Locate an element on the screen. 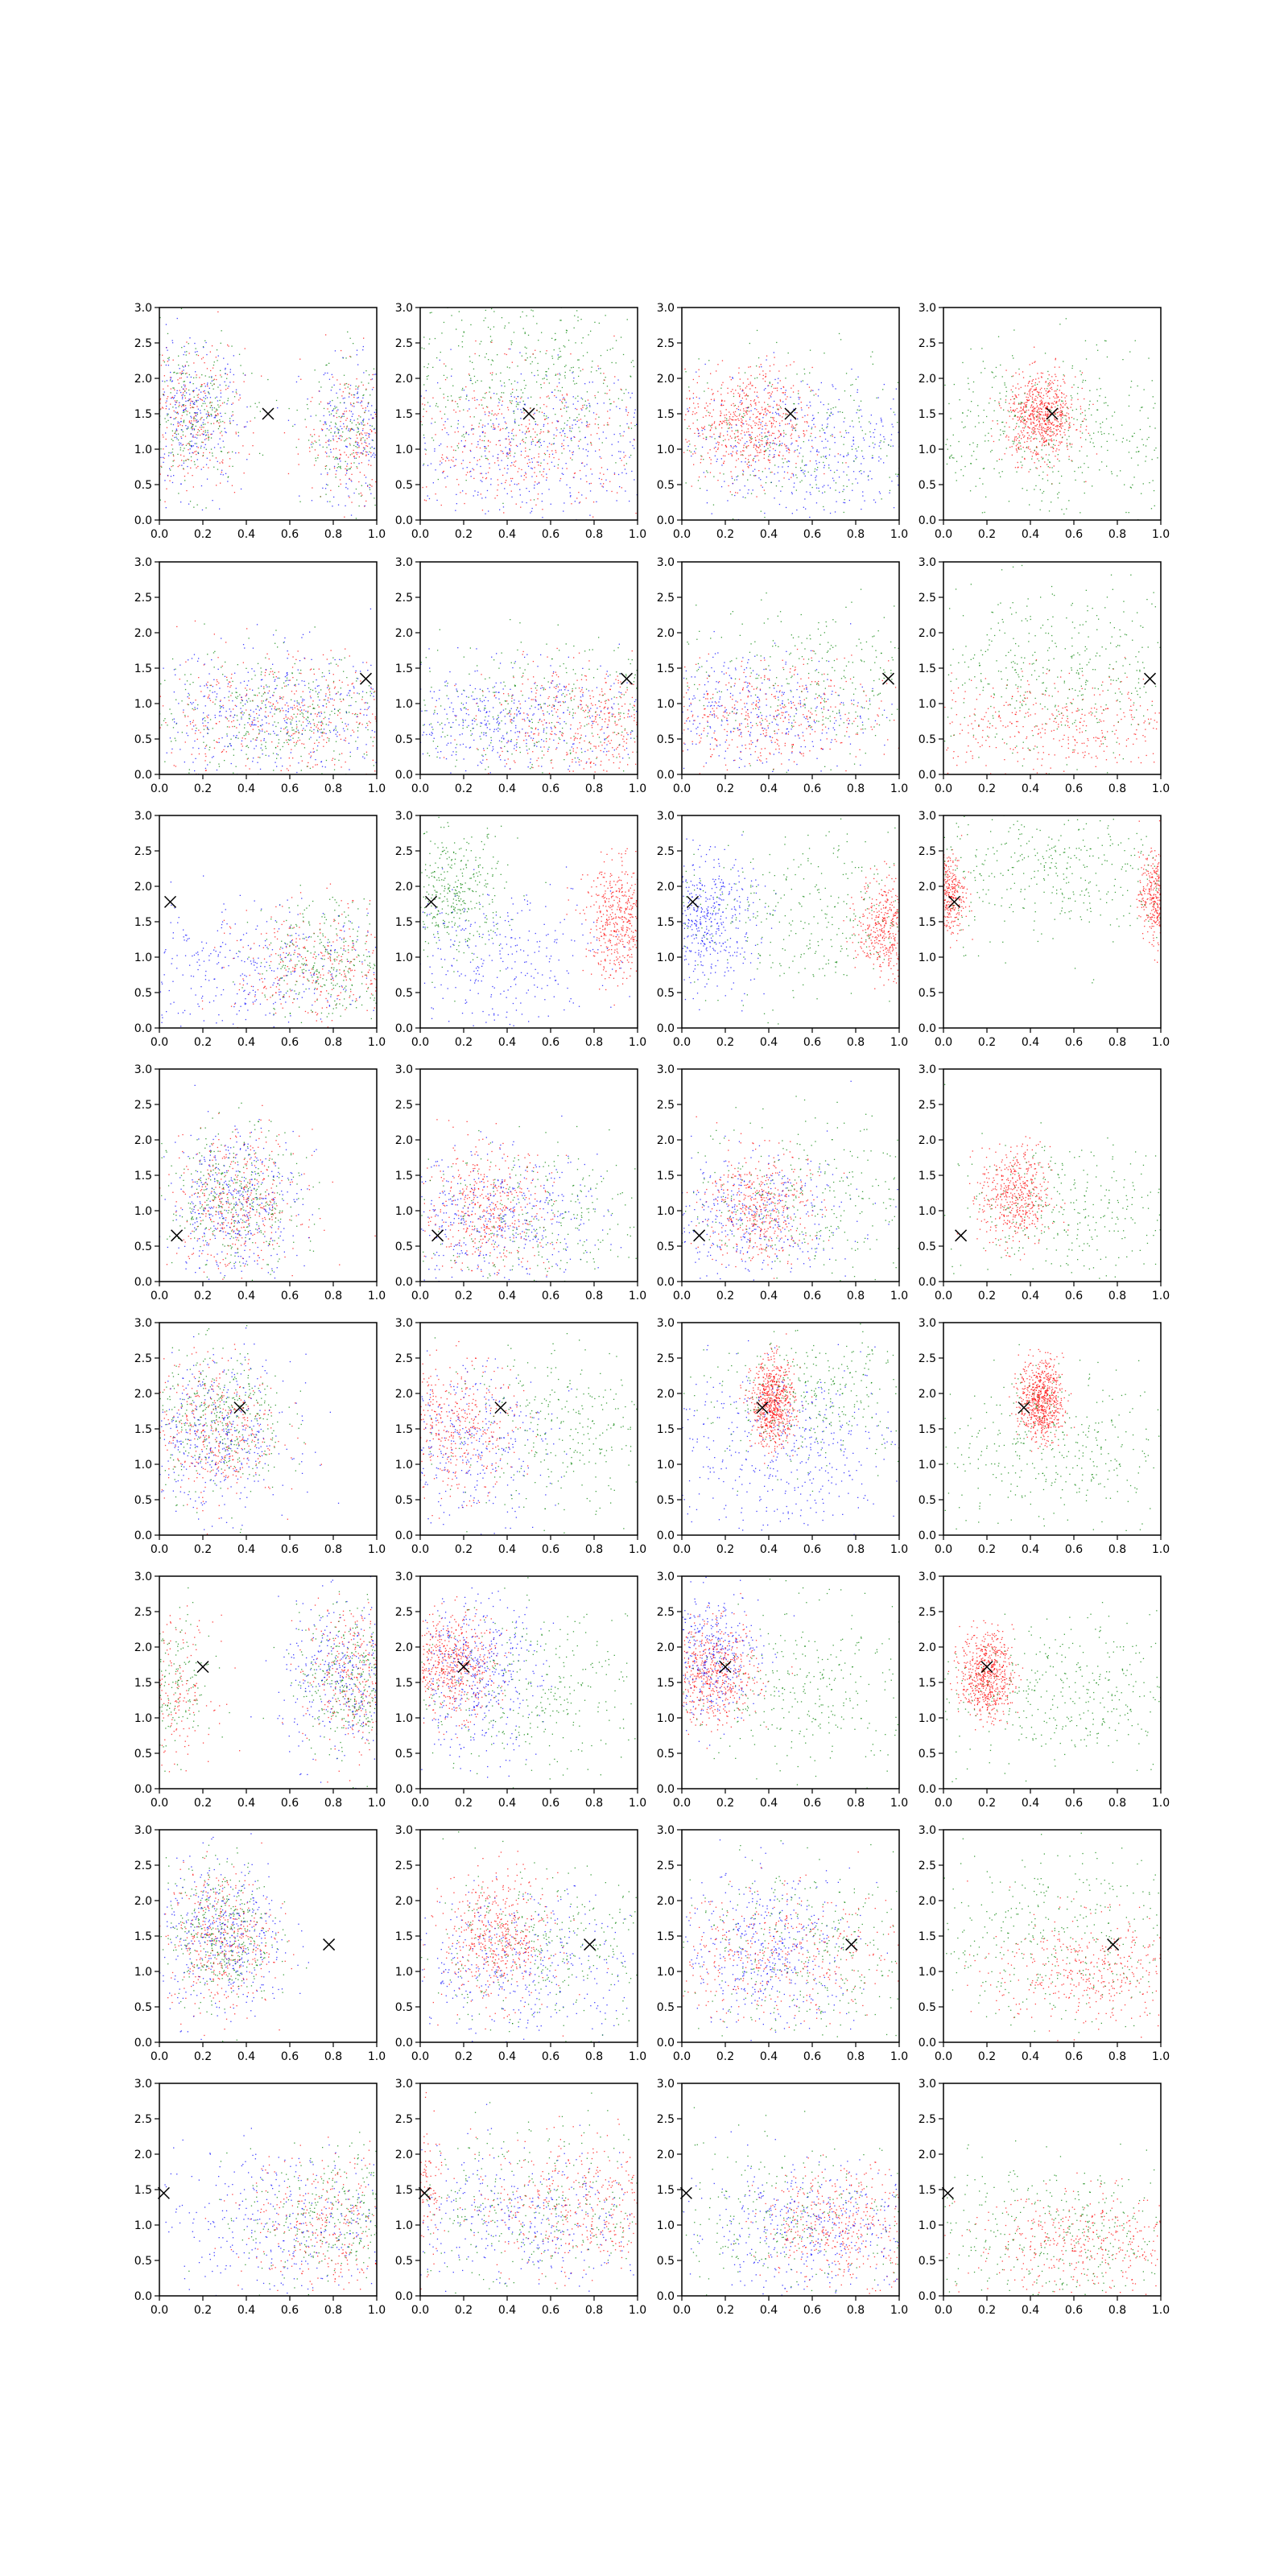 Image resolution: width=1288 pixels, height=2576 pixels. y-tick-label: 2.0 is located at coordinates (666, 379).